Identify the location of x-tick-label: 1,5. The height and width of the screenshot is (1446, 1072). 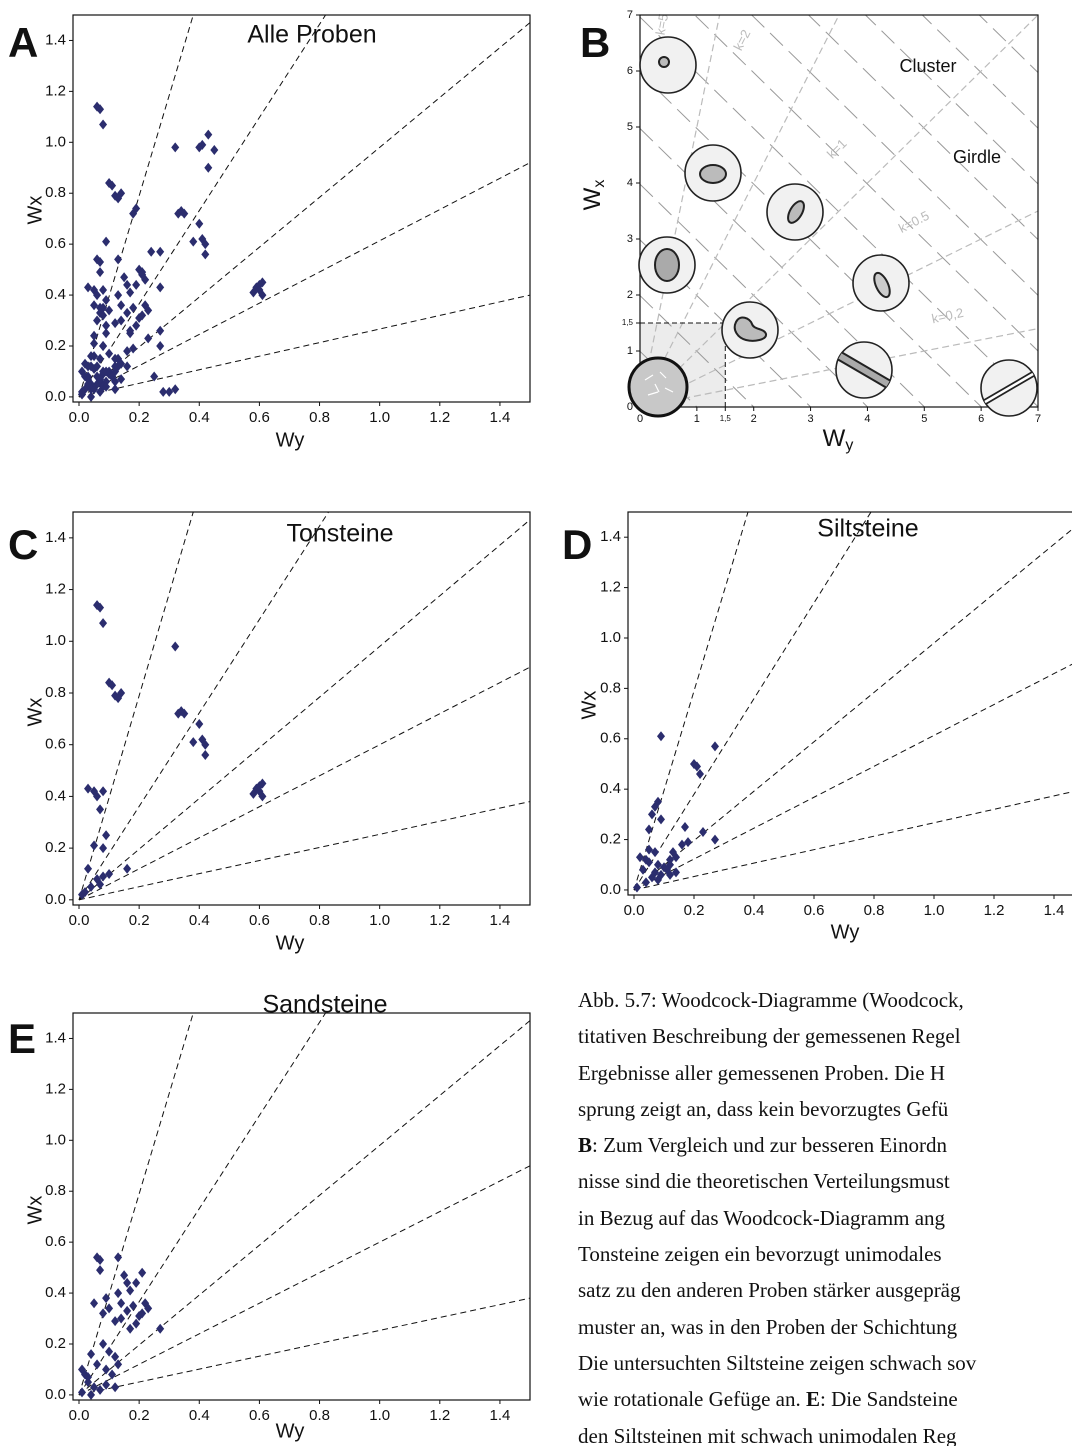
(726, 418).